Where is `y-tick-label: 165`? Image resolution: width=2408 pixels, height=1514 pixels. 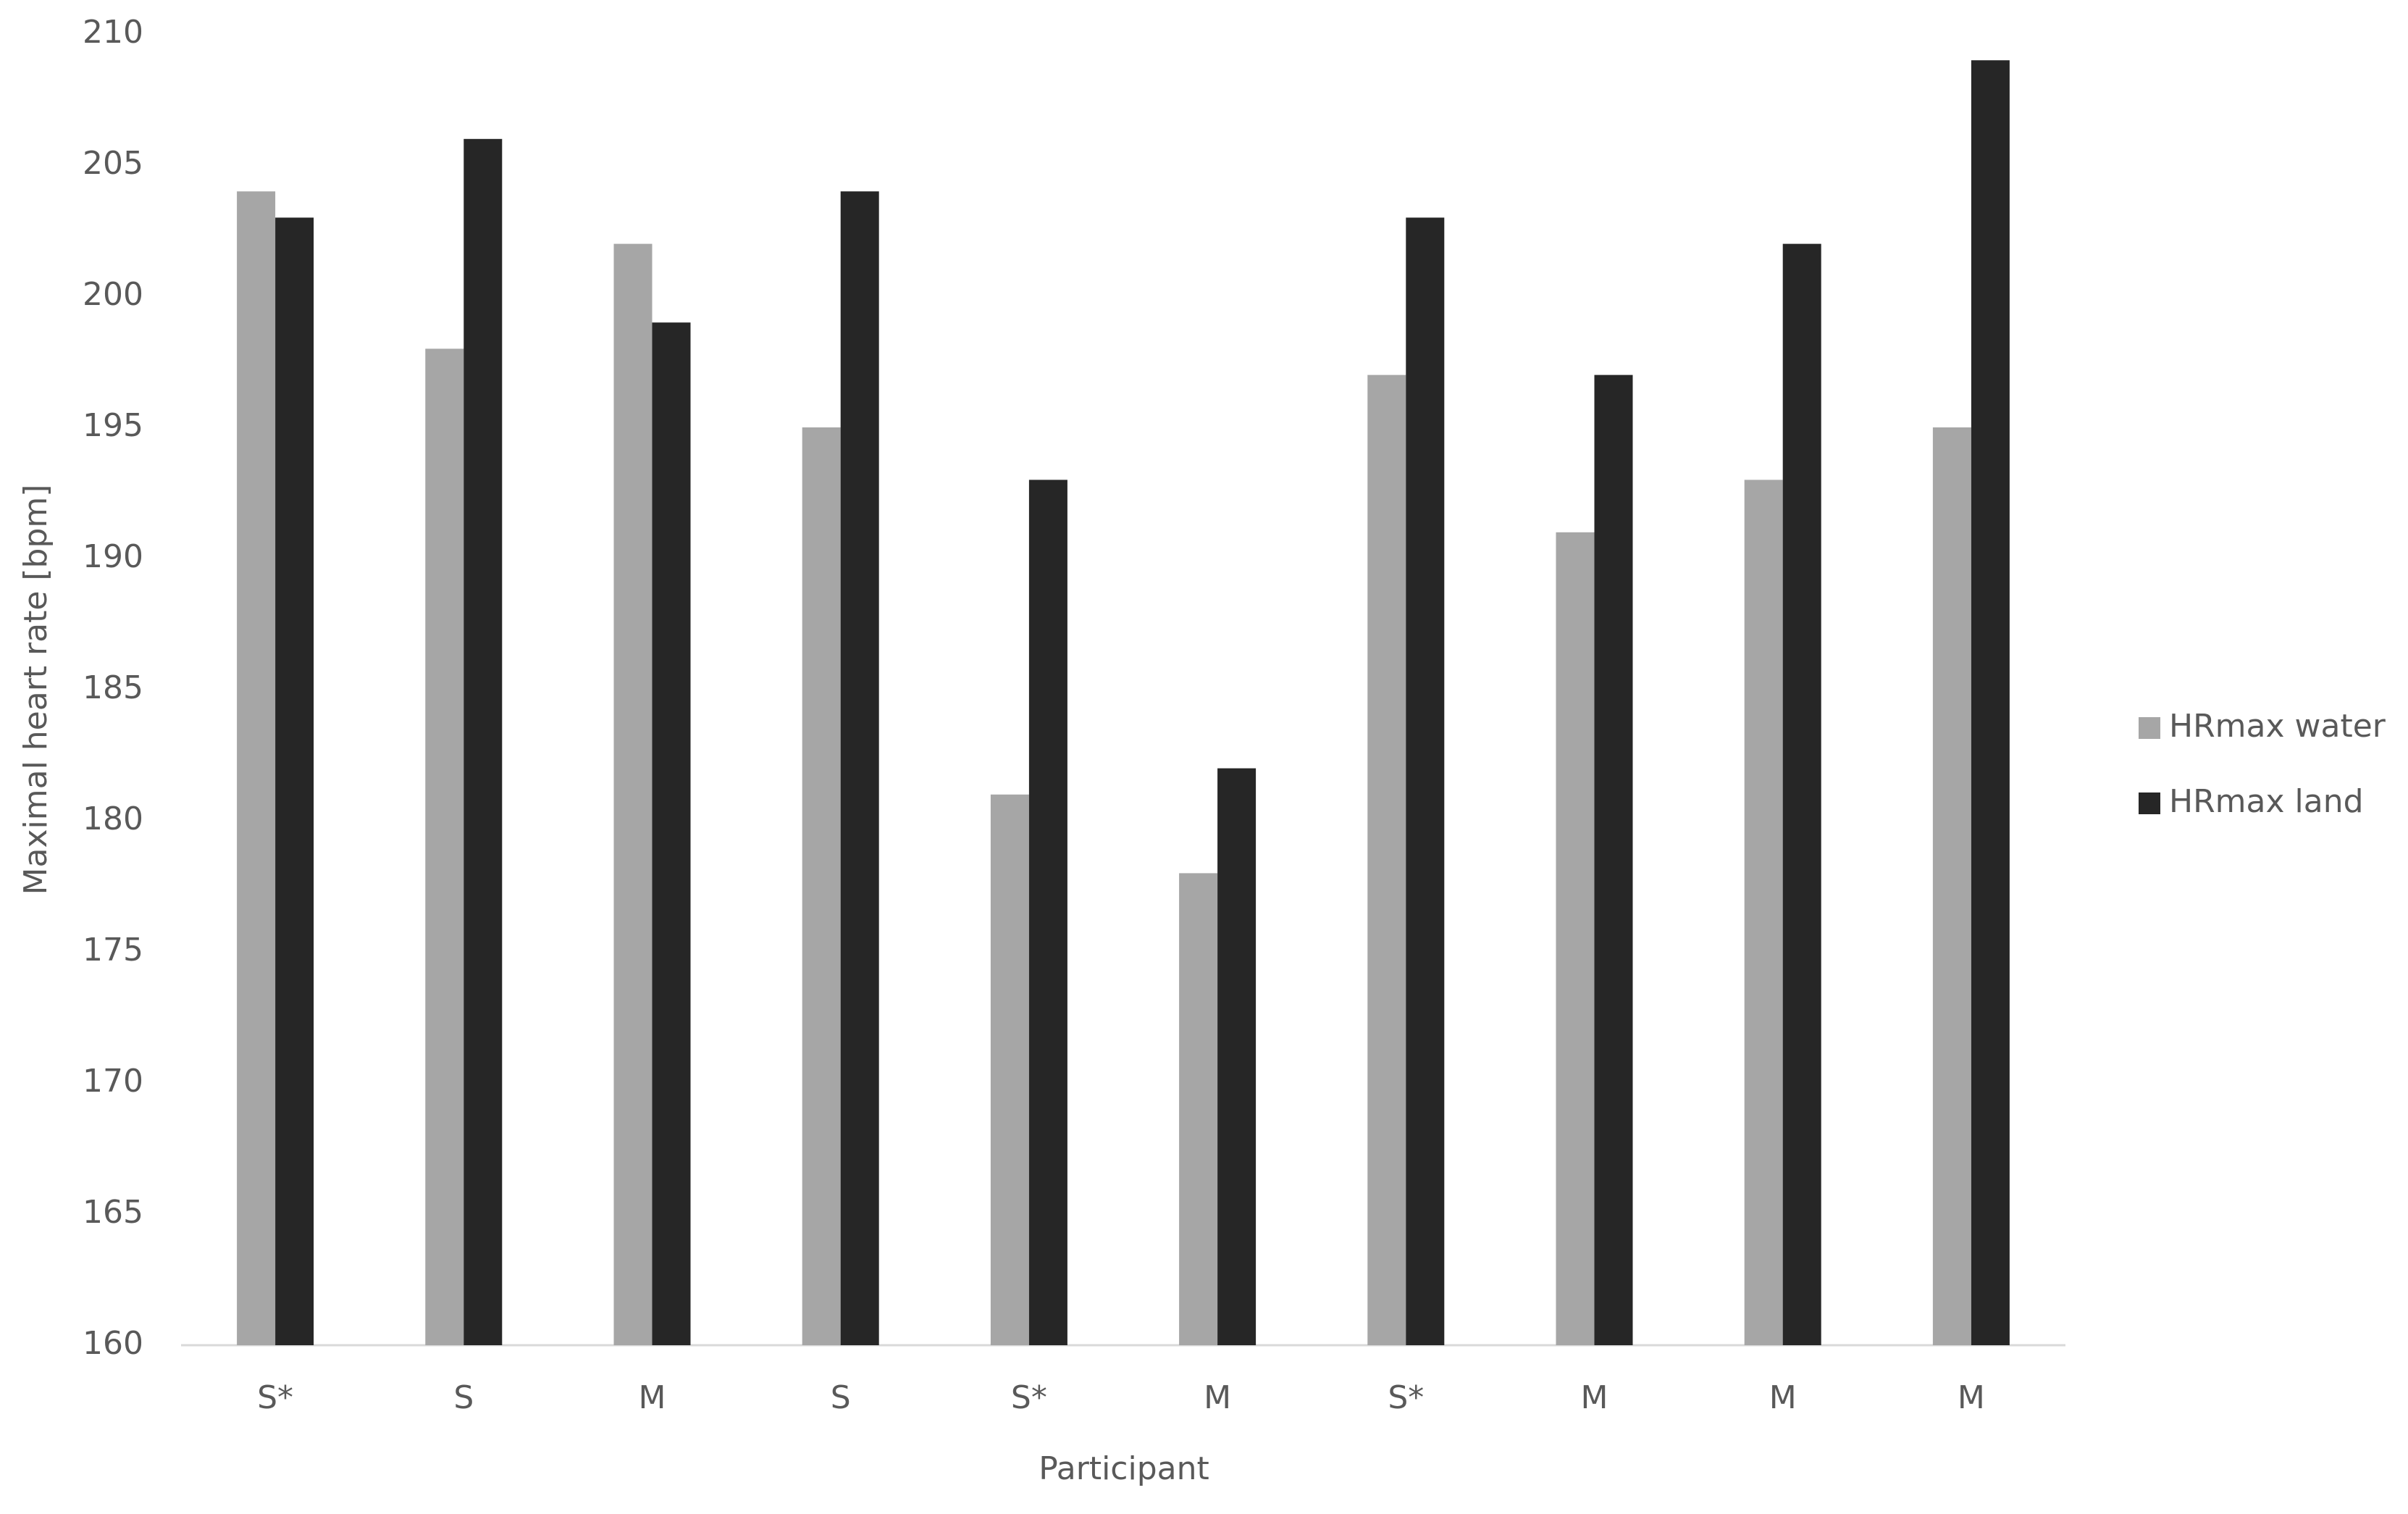 y-tick-label: 165 is located at coordinates (113, 1212).